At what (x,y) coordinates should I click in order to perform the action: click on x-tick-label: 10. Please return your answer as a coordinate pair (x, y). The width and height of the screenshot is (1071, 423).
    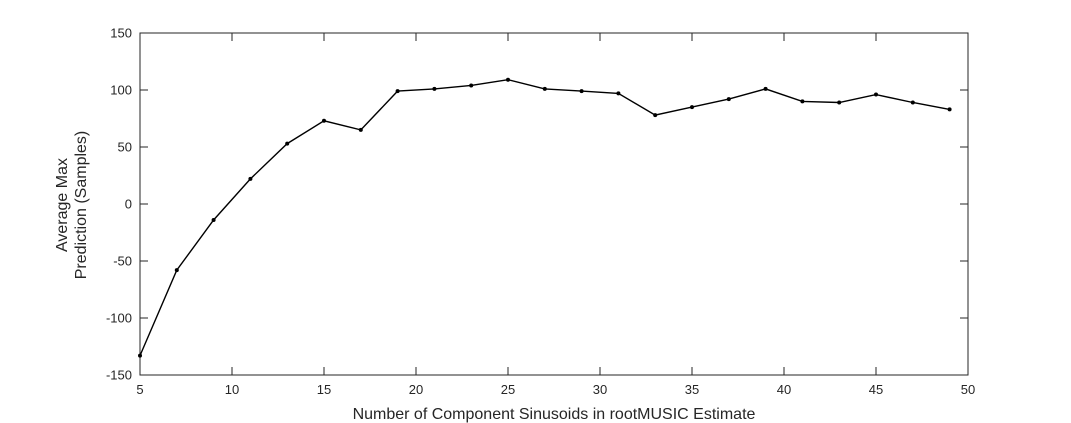
    Looking at the image, I should click on (232, 389).